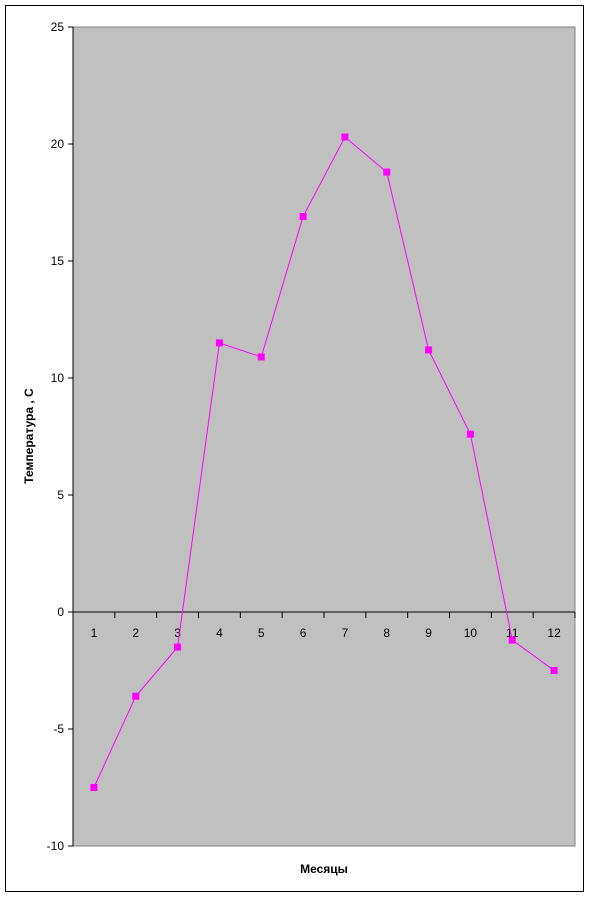  What do you see at coordinates (512, 633) in the screenshot?
I see `x-tick-label: 11` at bounding box center [512, 633].